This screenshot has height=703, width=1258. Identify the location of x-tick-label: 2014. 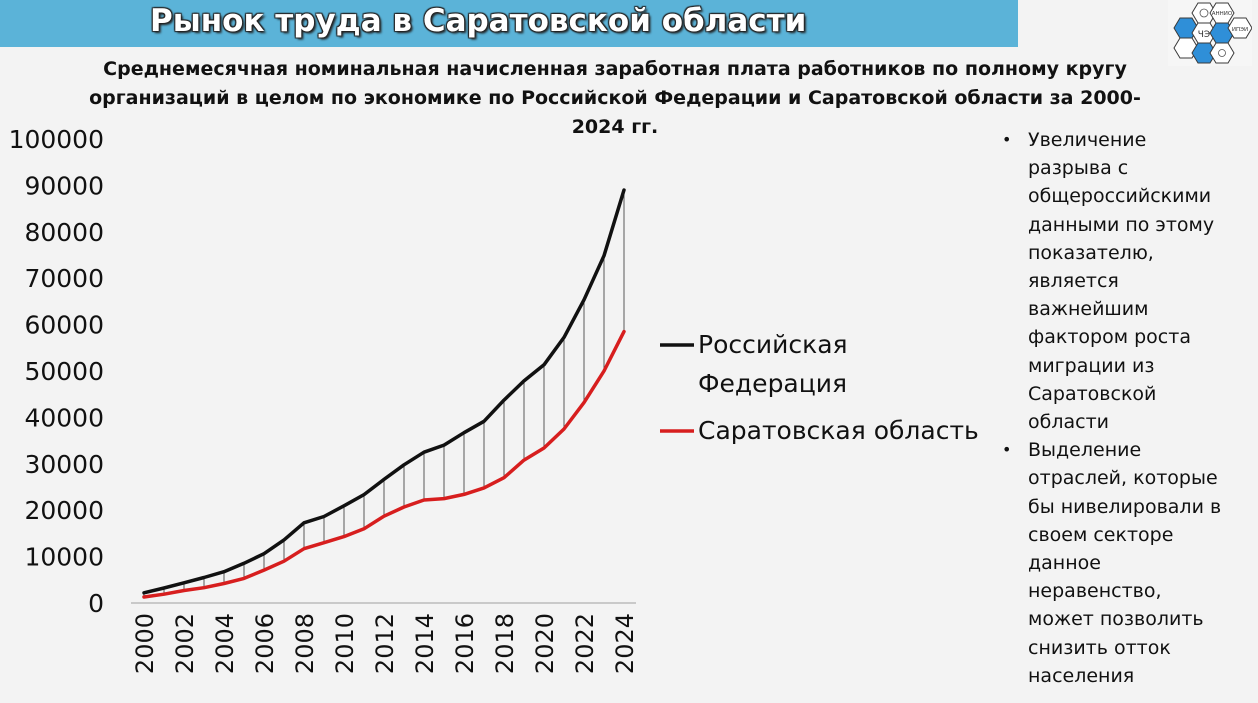
(425, 643).